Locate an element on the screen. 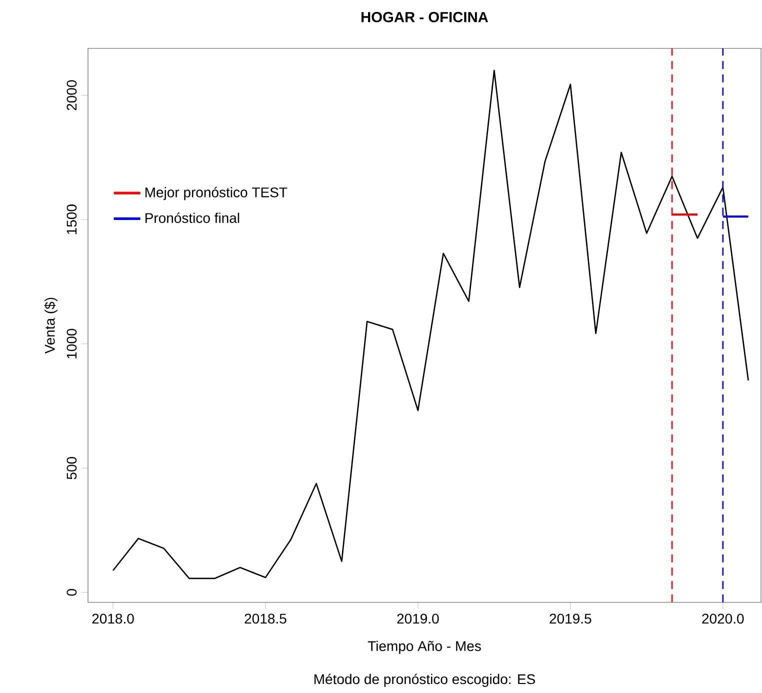  x-axis-title: Tiempo Año - Mes is located at coordinates (424, 647).